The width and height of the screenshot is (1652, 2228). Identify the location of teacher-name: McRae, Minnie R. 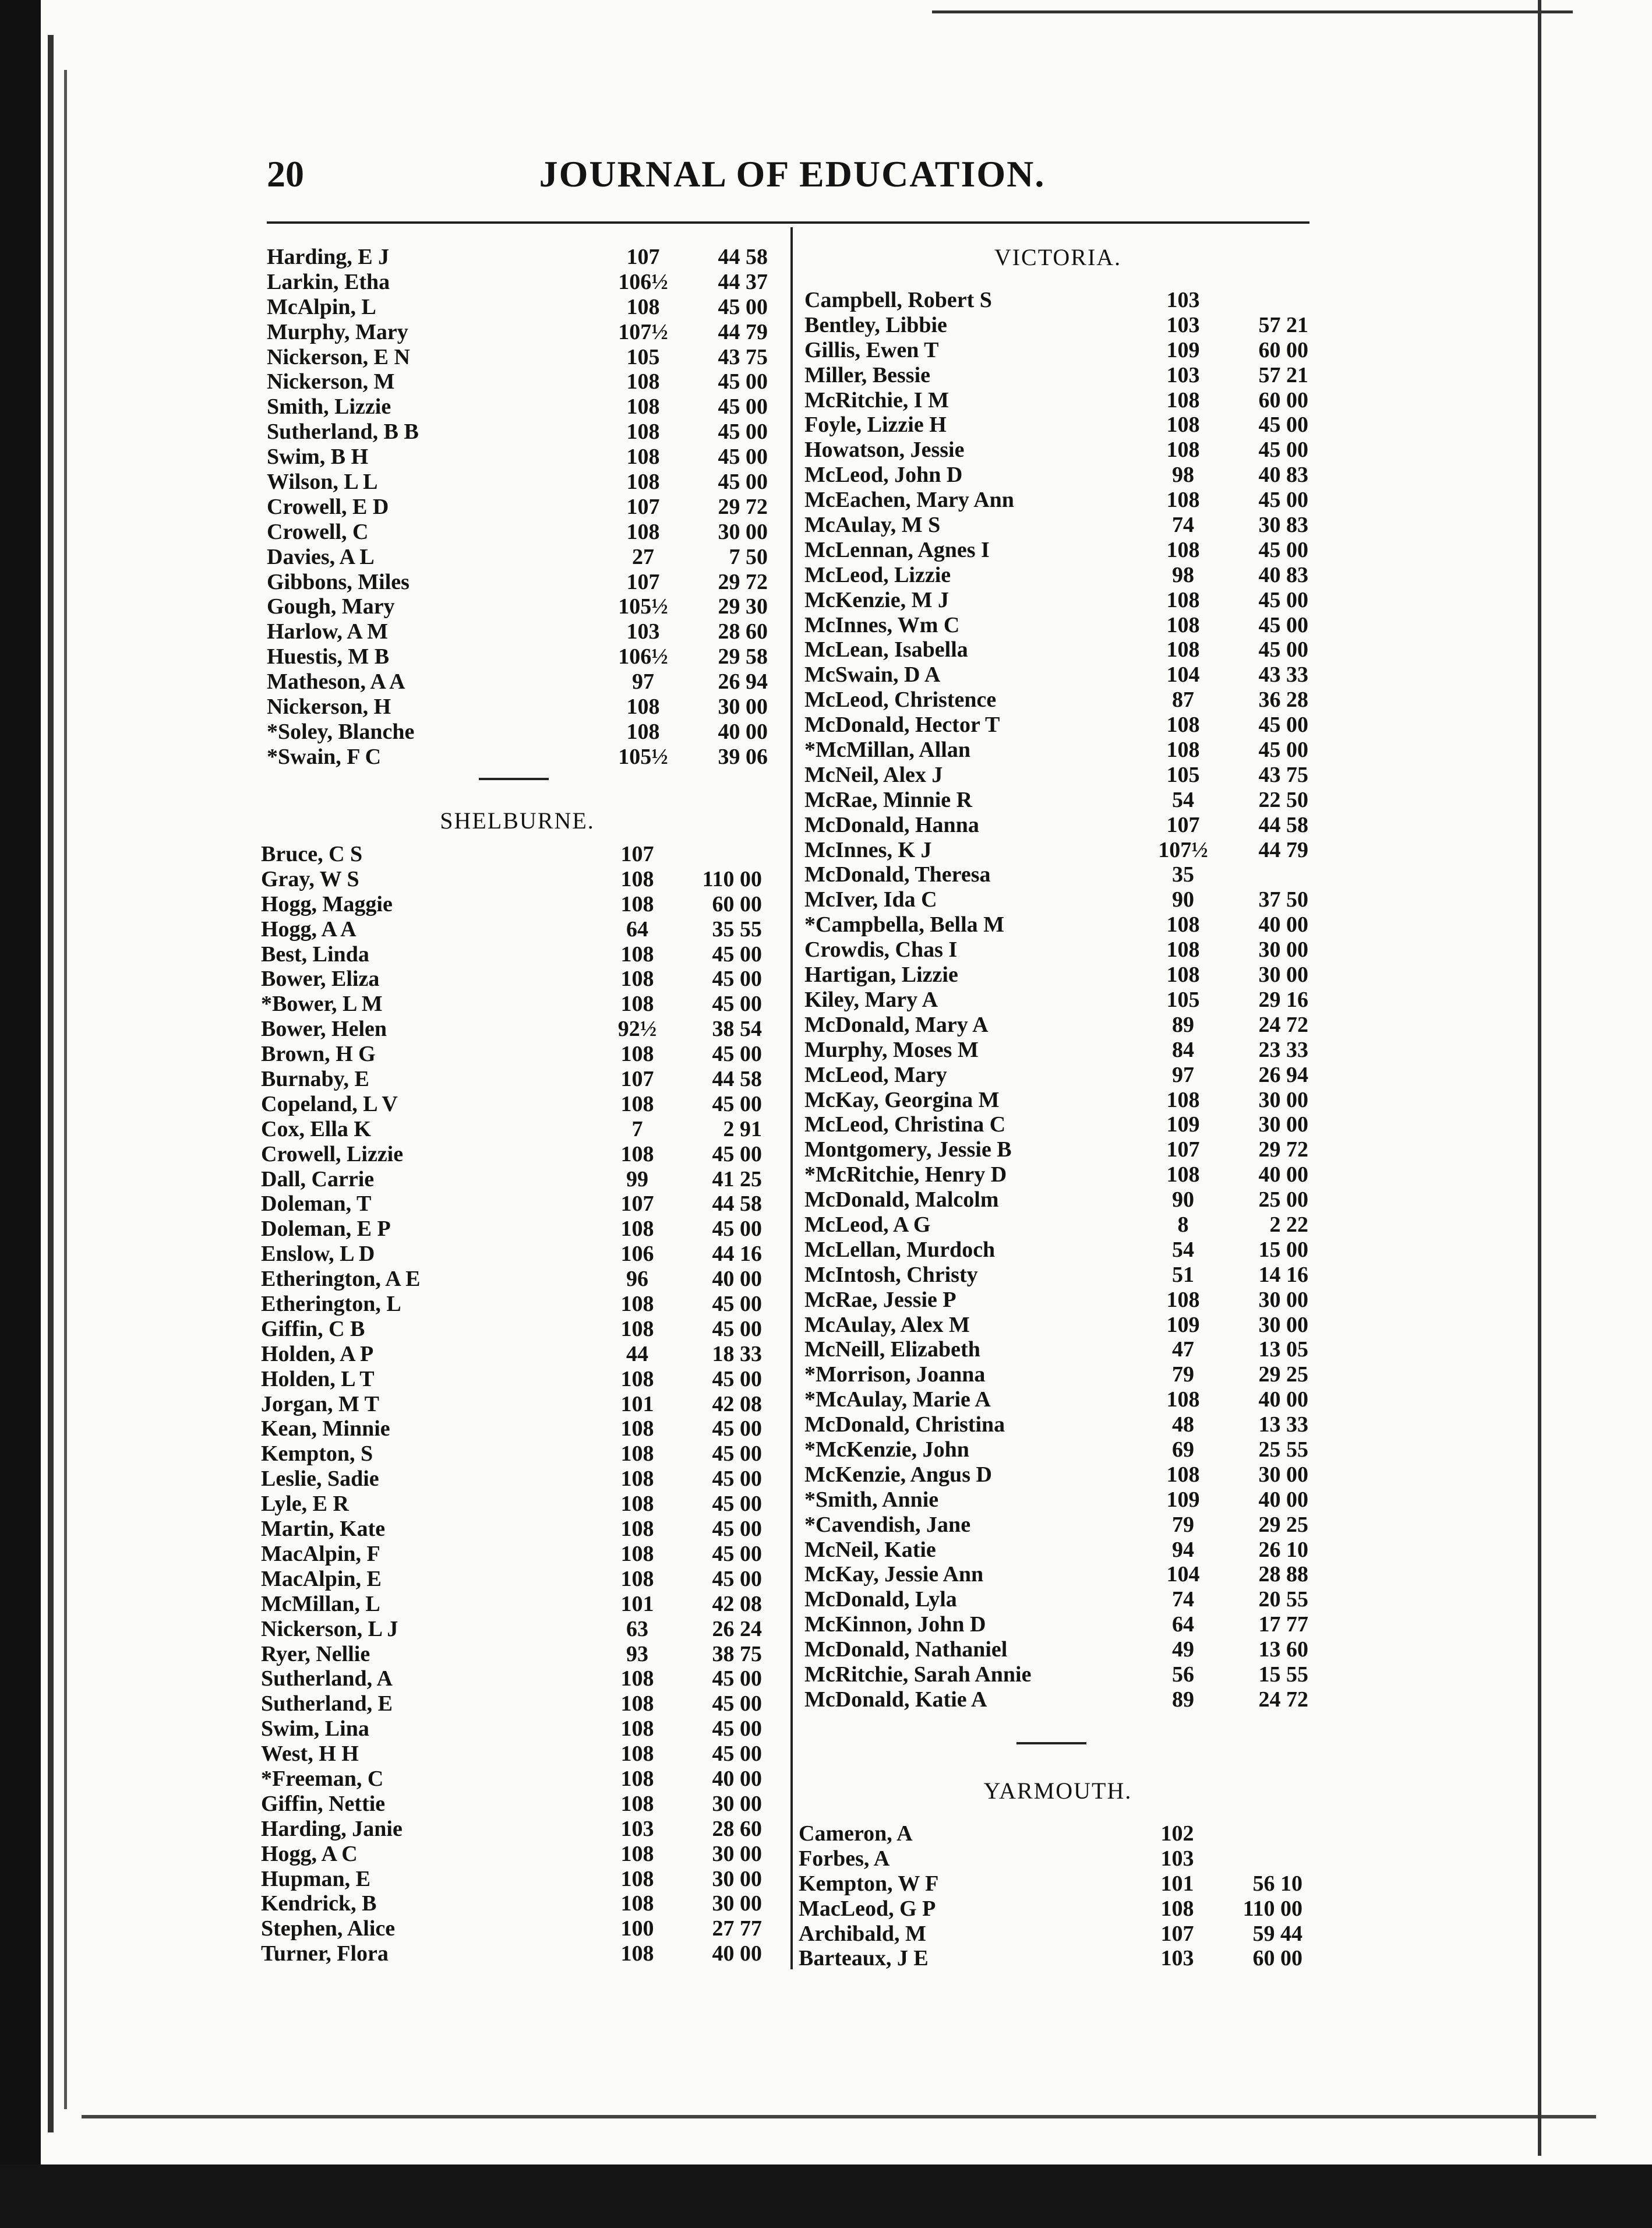
(888, 799).